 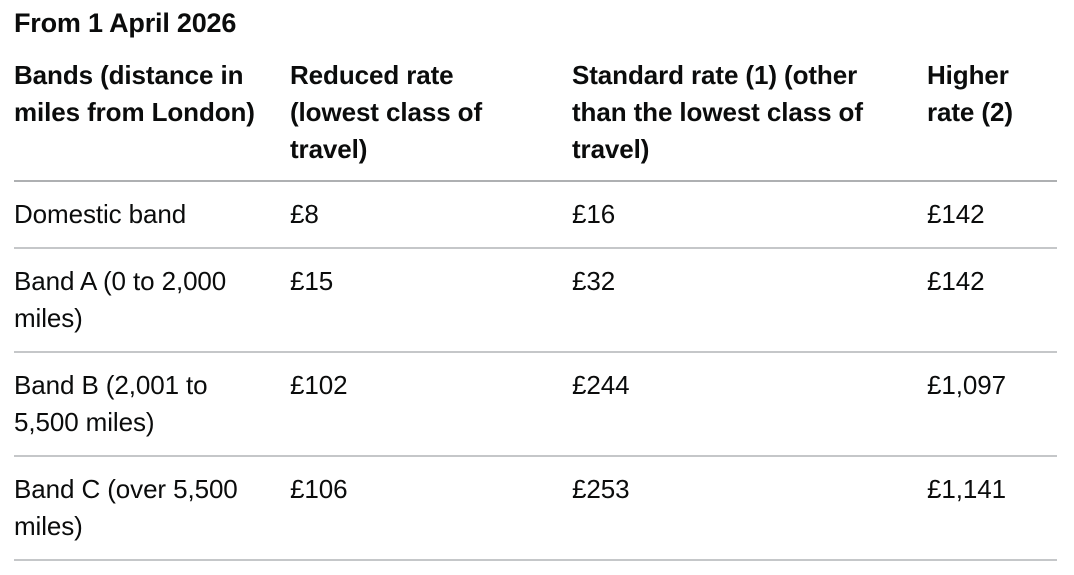 I want to click on cell-band-name: Band C (over 5,500 miles), so click(x=152, y=508).